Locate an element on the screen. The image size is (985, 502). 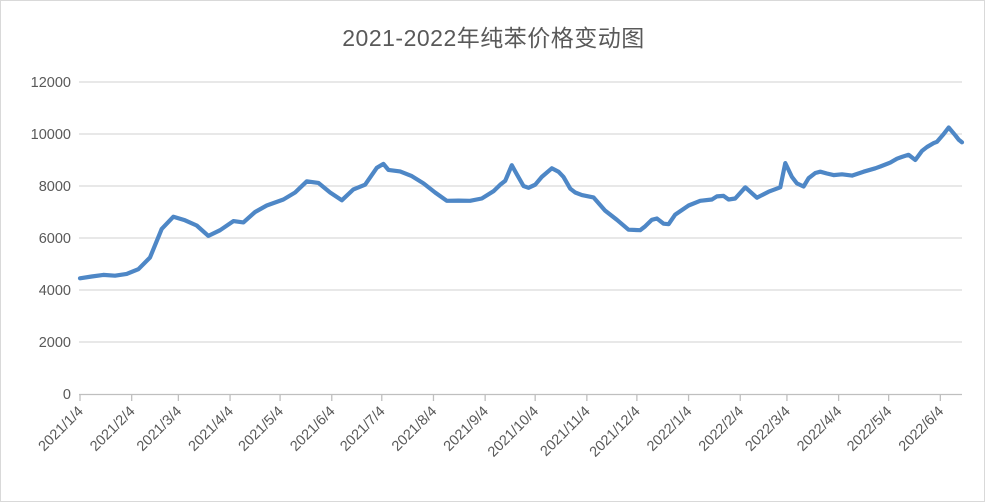
y-axis-label: 12000 is located at coordinates (51, 83).